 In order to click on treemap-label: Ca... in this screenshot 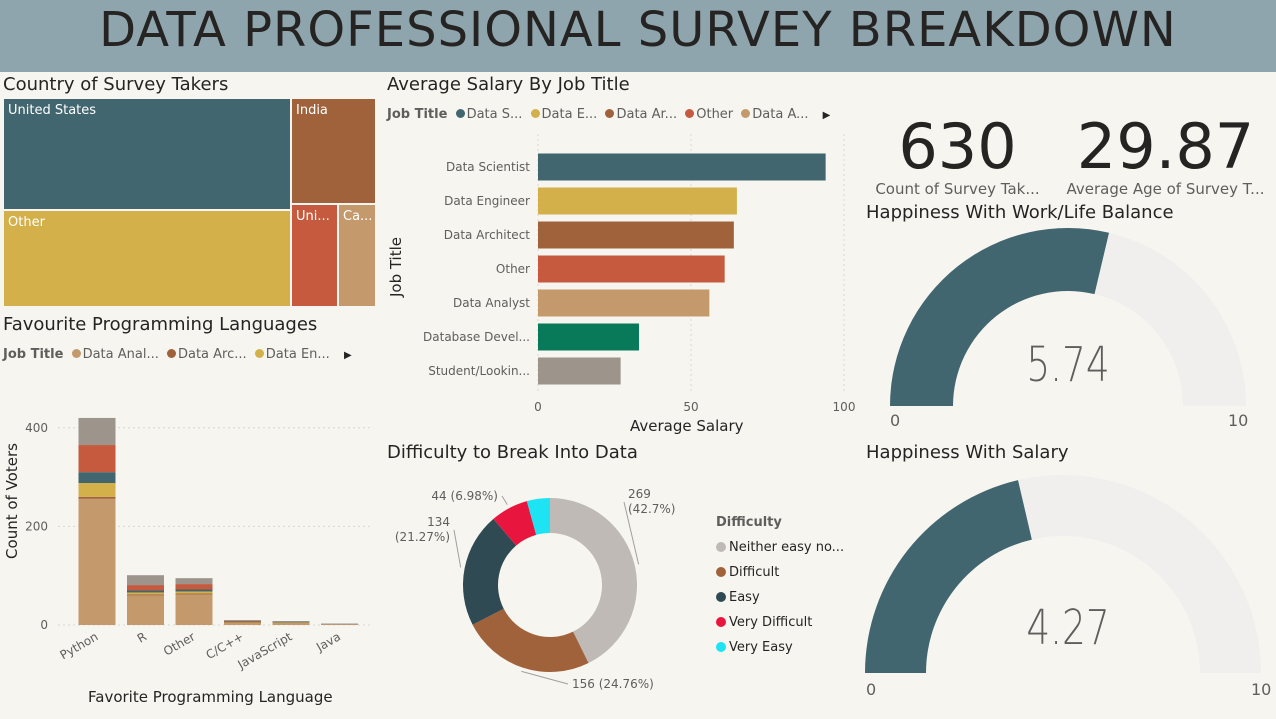, I will do `click(358, 216)`.